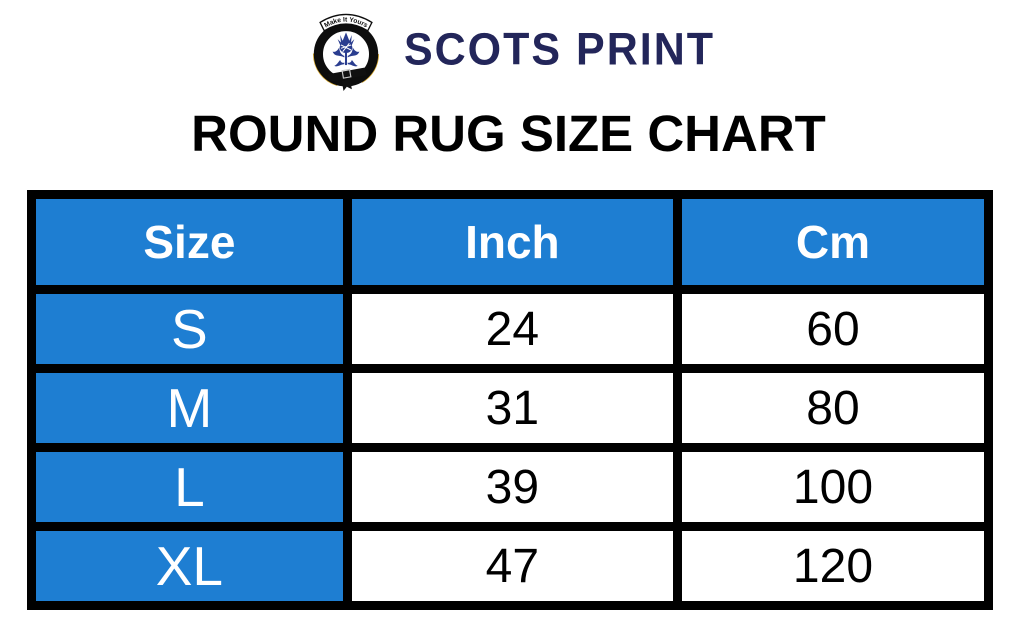 This screenshot has width=1017, height=640. What do you see at coordinates (833, 242) in the screenshot?
I see `col-header-cm: Cm` at bounding box center [833, 242].